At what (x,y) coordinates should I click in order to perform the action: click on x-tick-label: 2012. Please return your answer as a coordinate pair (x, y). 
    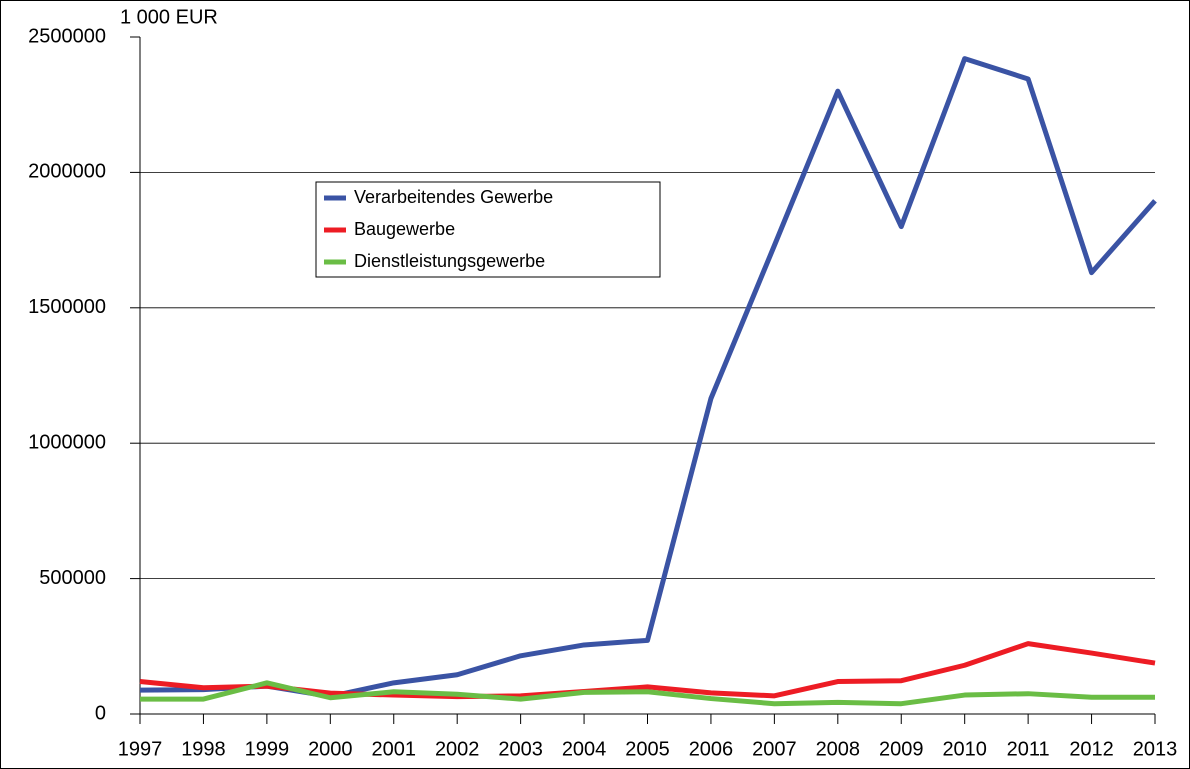
    Looking at the image, I should click on (1091, 749).